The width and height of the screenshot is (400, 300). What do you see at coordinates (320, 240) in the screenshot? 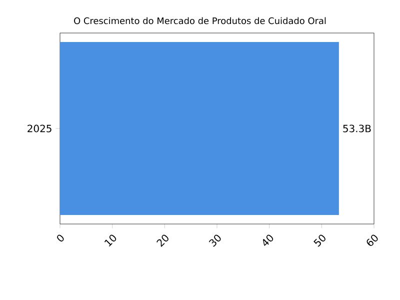
I see `x-tick-label: 50` at bounding box center [320, 240].